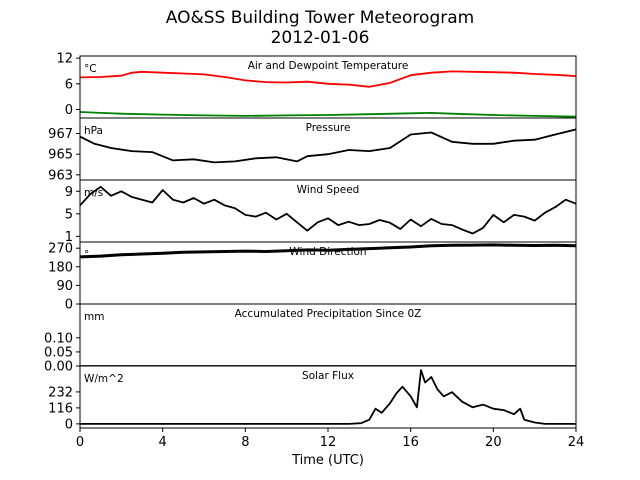  Describe the element at coordinates (60, 175) in the screenshot. I see `y-tick-label-1-0: 963` at that location.